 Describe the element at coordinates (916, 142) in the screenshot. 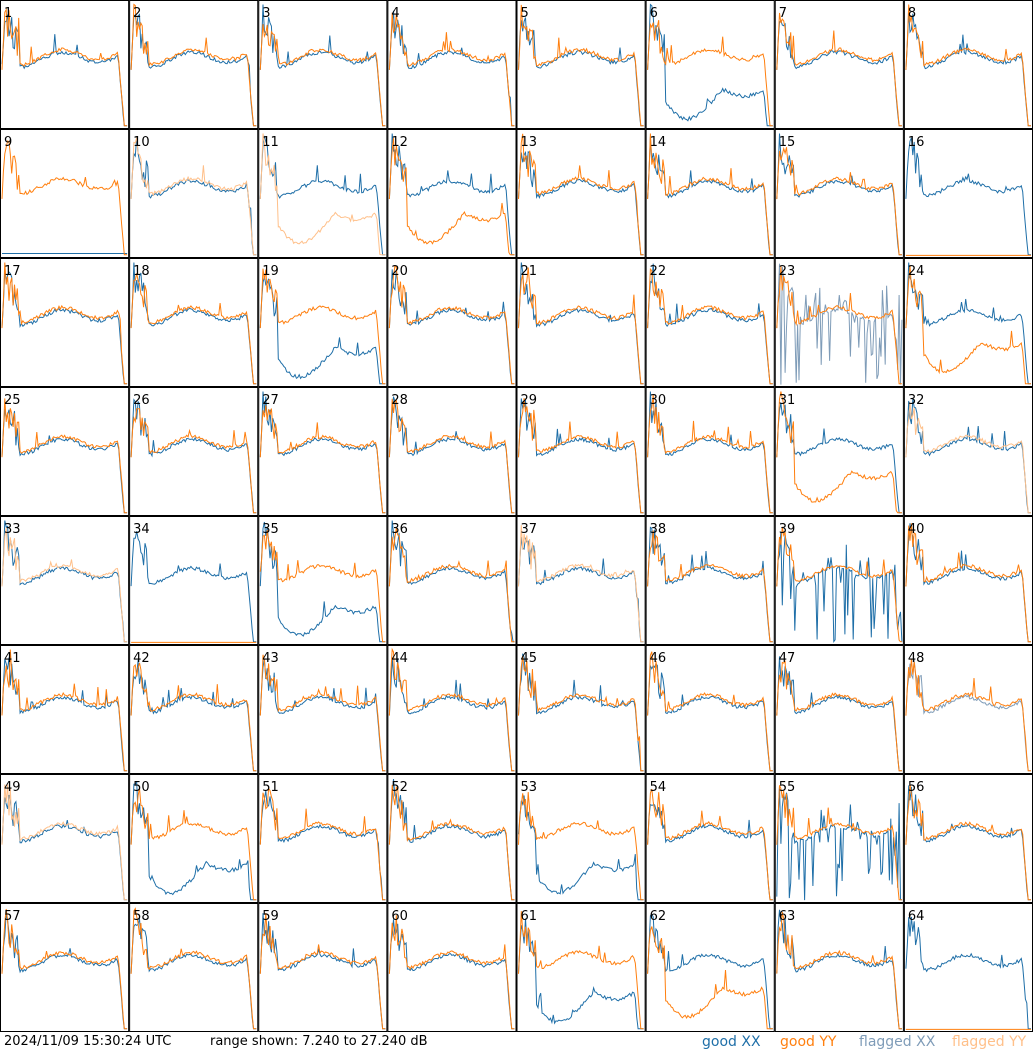

I see `panel-label: 16` at that location.